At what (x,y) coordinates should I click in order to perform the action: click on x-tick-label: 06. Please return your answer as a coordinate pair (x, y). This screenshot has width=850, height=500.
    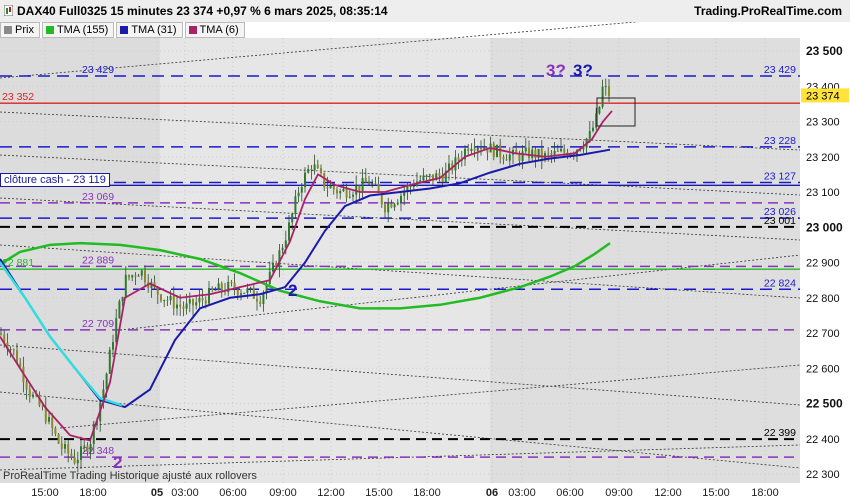
    Looking at the image, I should click on (492, 493).